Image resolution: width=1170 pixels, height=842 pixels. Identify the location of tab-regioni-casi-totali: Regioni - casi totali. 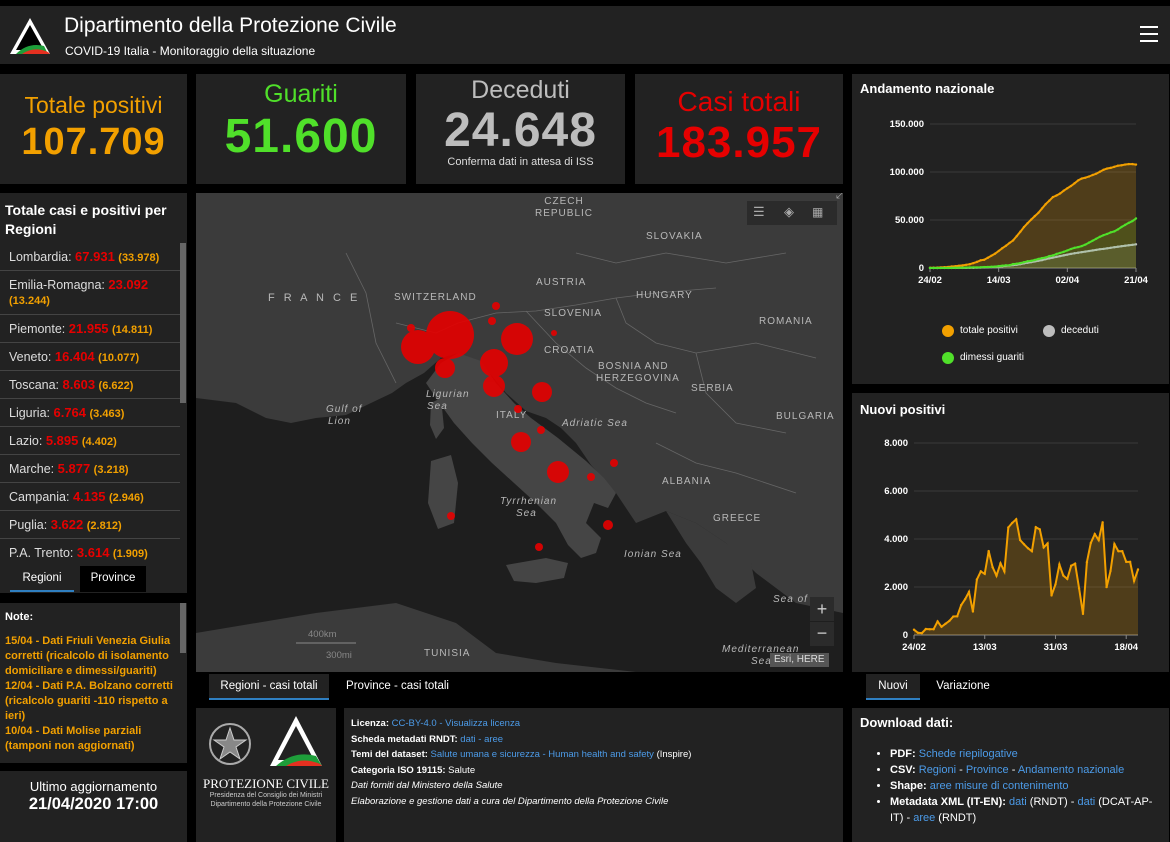
(269, 687).